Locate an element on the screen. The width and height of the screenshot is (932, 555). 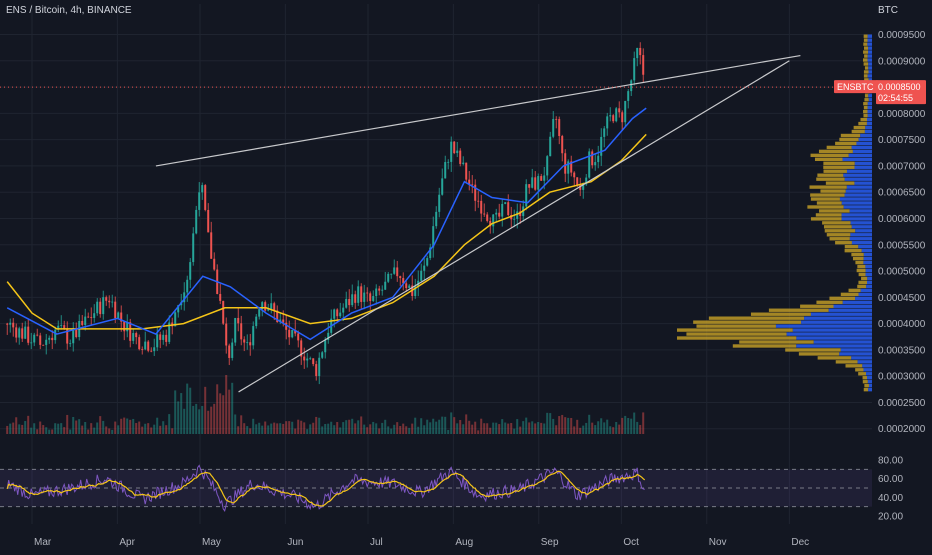
trendline-upper is located at coordinates (478, 110).